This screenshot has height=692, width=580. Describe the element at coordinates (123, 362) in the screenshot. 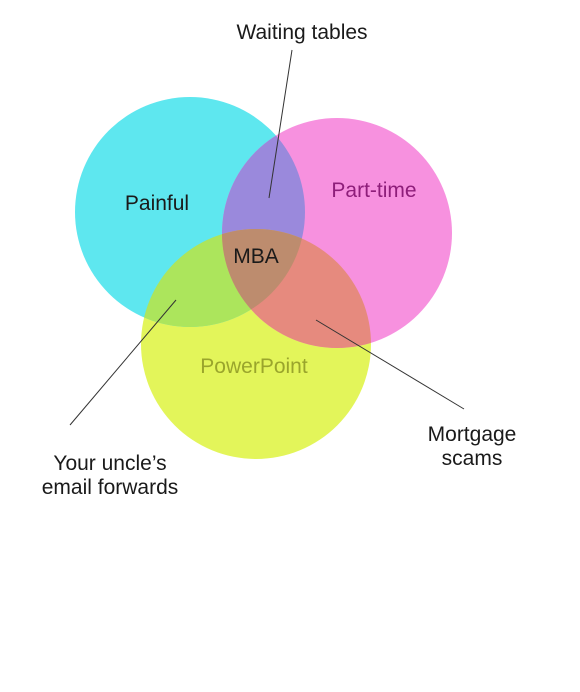

I see `uncle-email-pointer` at that location.